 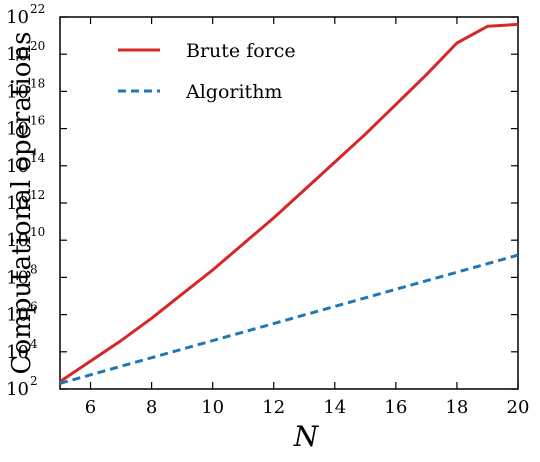 What do you see at coordinates (34, 269) in the screenshot?
I see `y-tick-exponent: 8` at bounding box center [34, 269].